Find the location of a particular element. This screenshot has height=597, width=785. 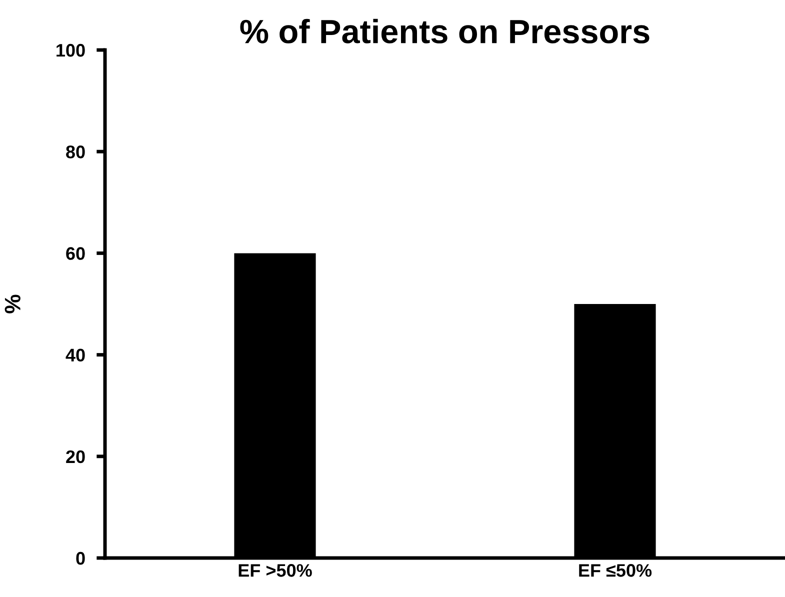

y-tick-label: 60 is located at coordinates (75, 253).